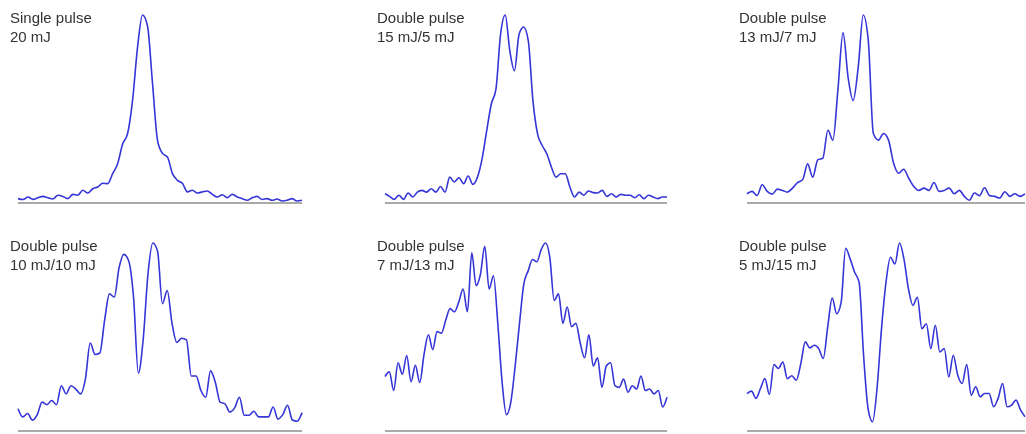  I want to click on text: 15 mJ/5 mJ, so click(416, 36).